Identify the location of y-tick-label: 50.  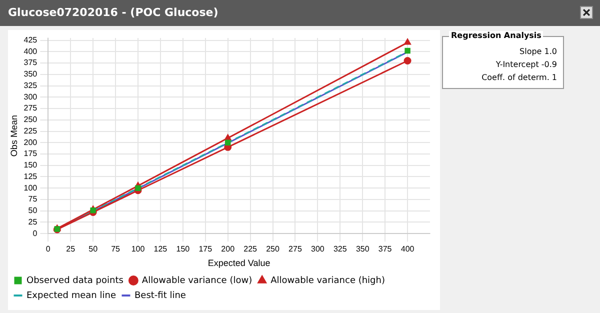
(33, 211).